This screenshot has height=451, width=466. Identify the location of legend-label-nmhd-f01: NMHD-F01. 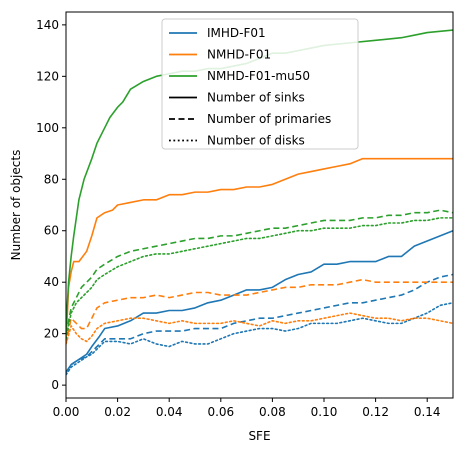
(239, 55).